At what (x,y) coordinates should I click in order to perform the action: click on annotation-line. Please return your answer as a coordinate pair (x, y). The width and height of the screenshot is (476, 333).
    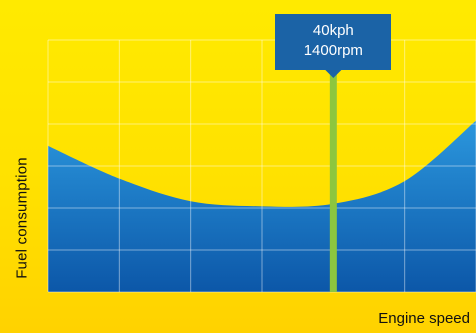
    Looking at the image, I should click on (333, 179).